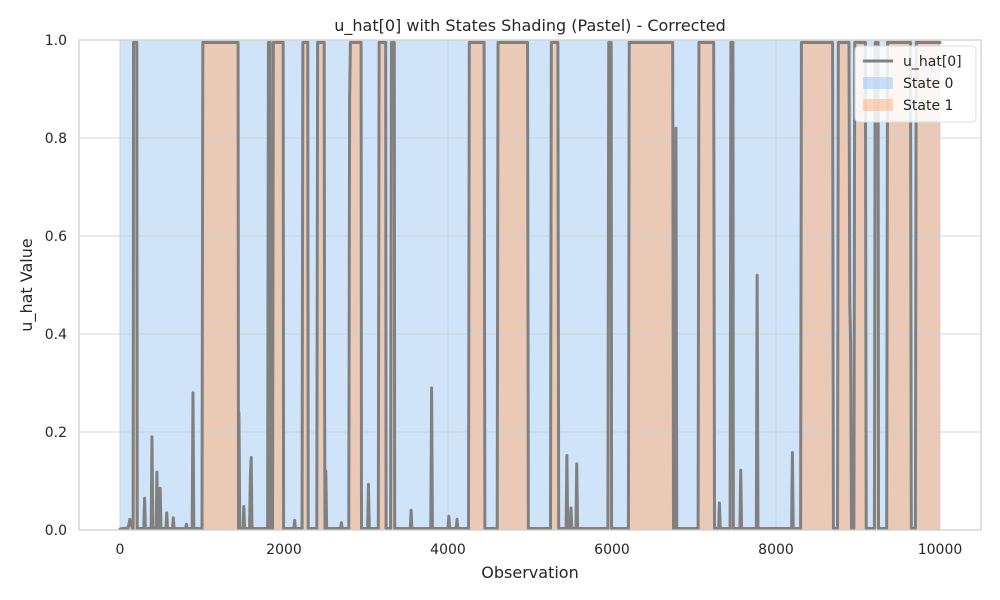 This screenshot has width=1000, height=600. Describe the element at coordinates (56, 433) in the screenshot. I see `y-tick-label-1: 0.2` at that location.